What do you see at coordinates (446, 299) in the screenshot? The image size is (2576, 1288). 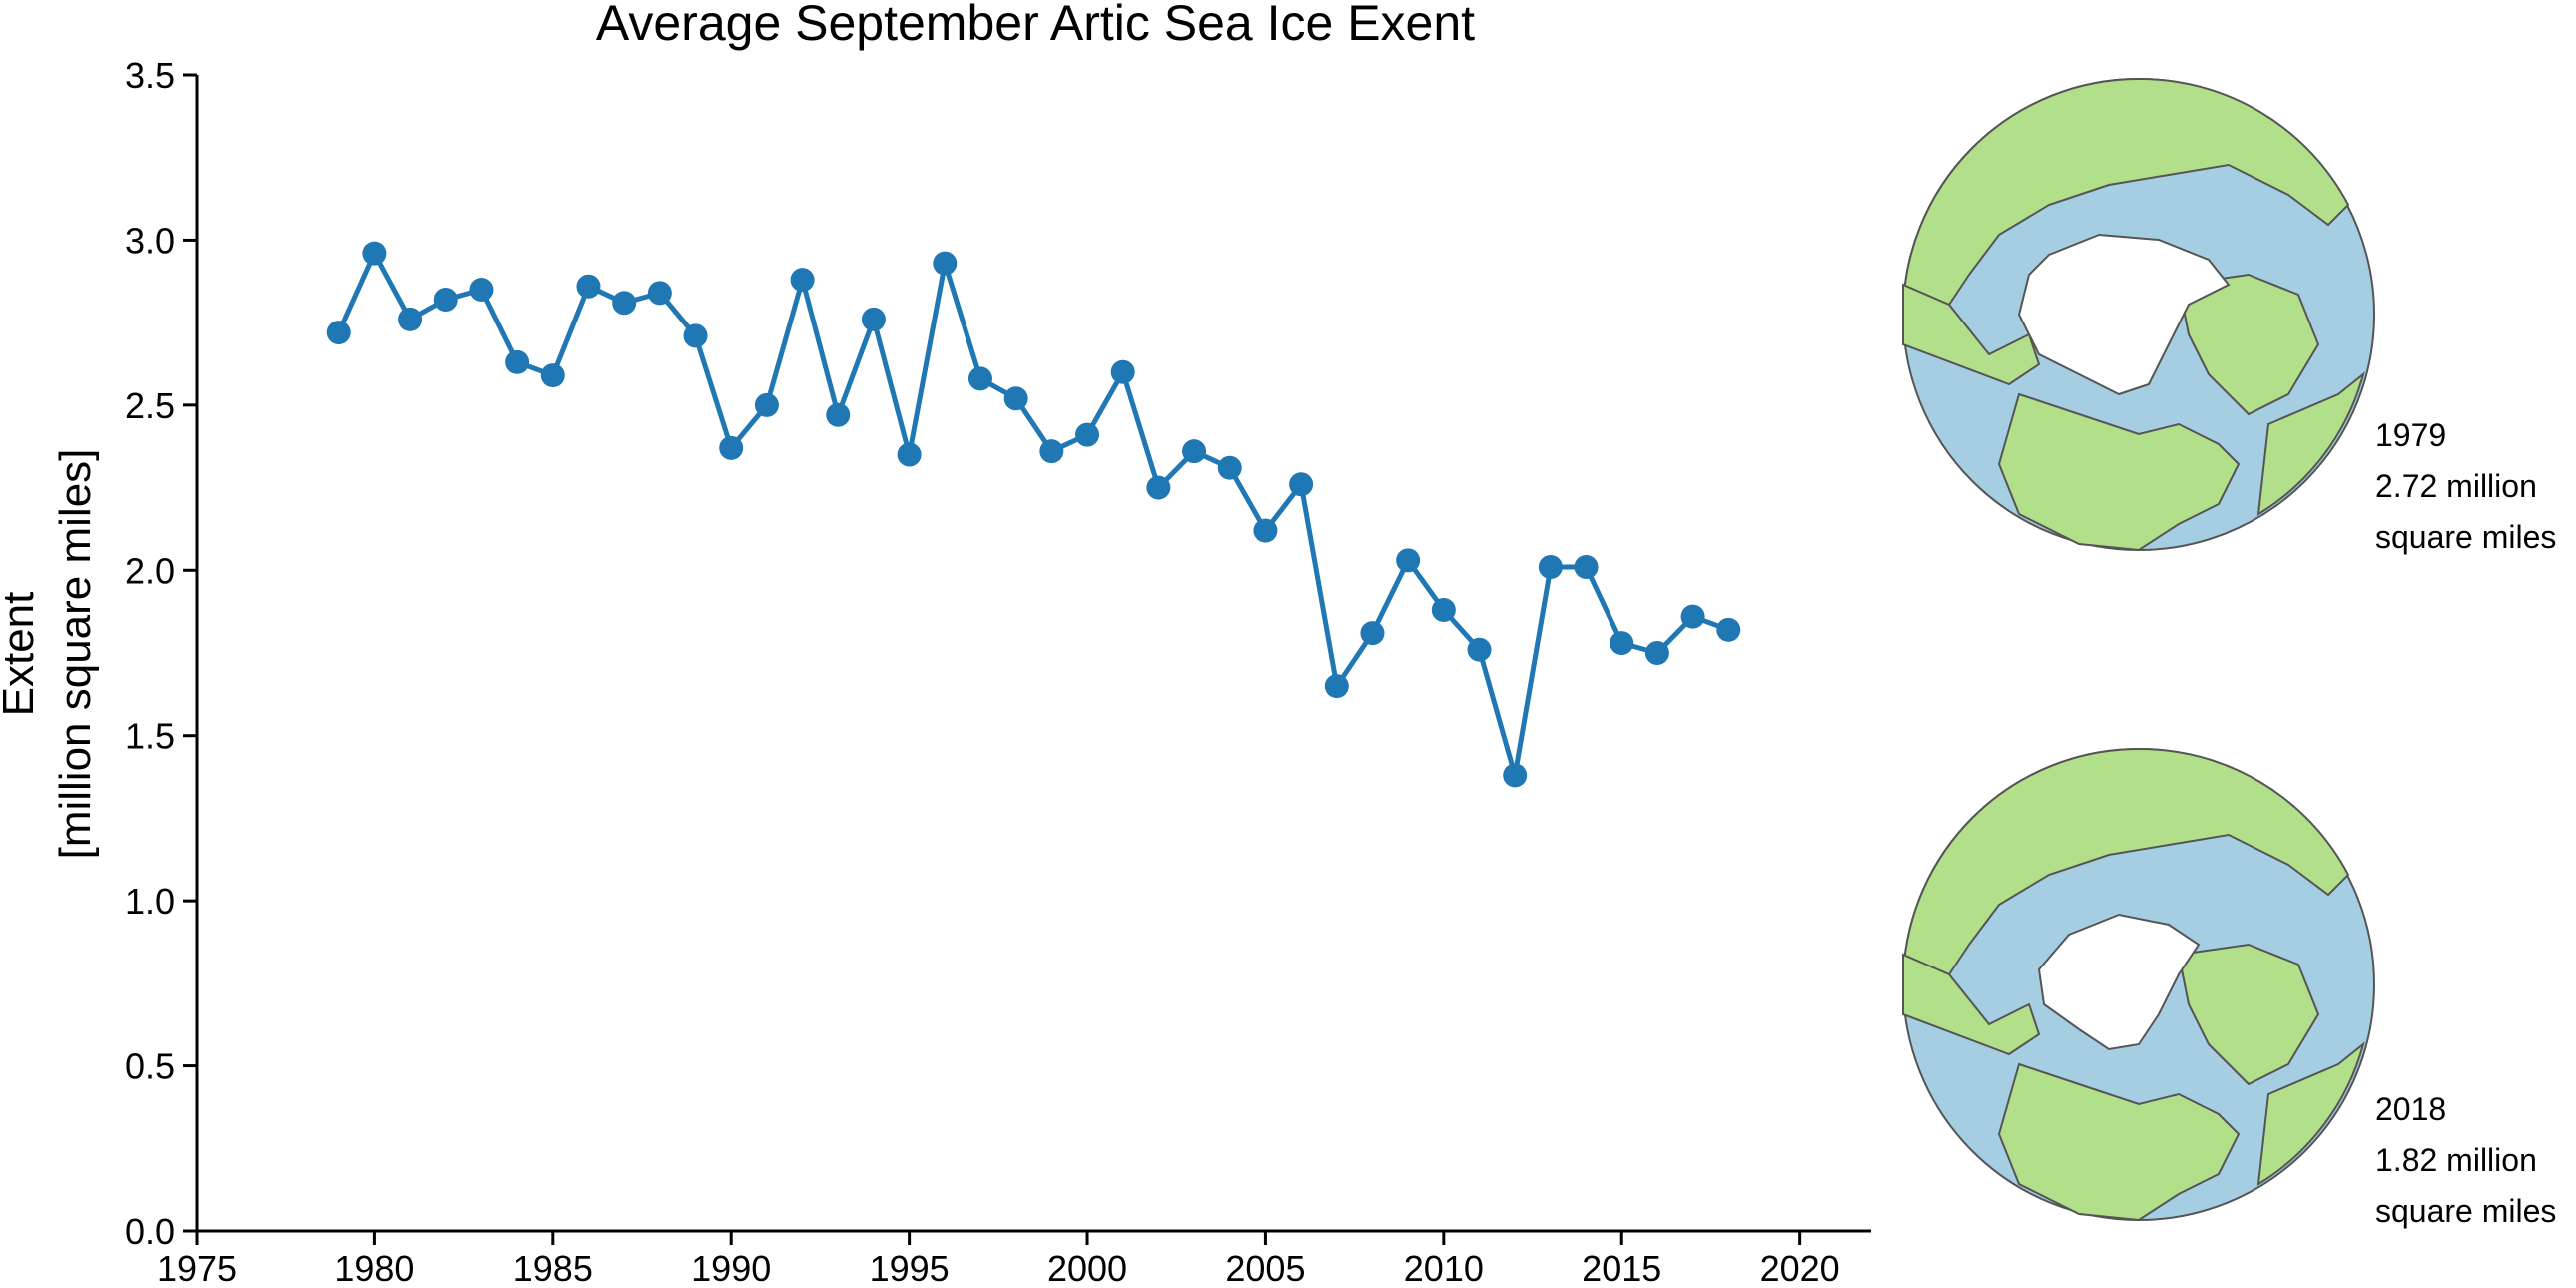 I see `data-point-1982` at bounding box center [446, 299].